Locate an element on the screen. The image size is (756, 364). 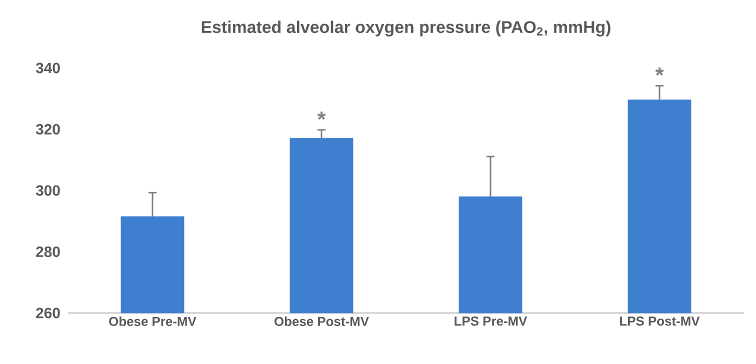
x-tick-label: LPS Post-MV is located at coordinates (660, 321).